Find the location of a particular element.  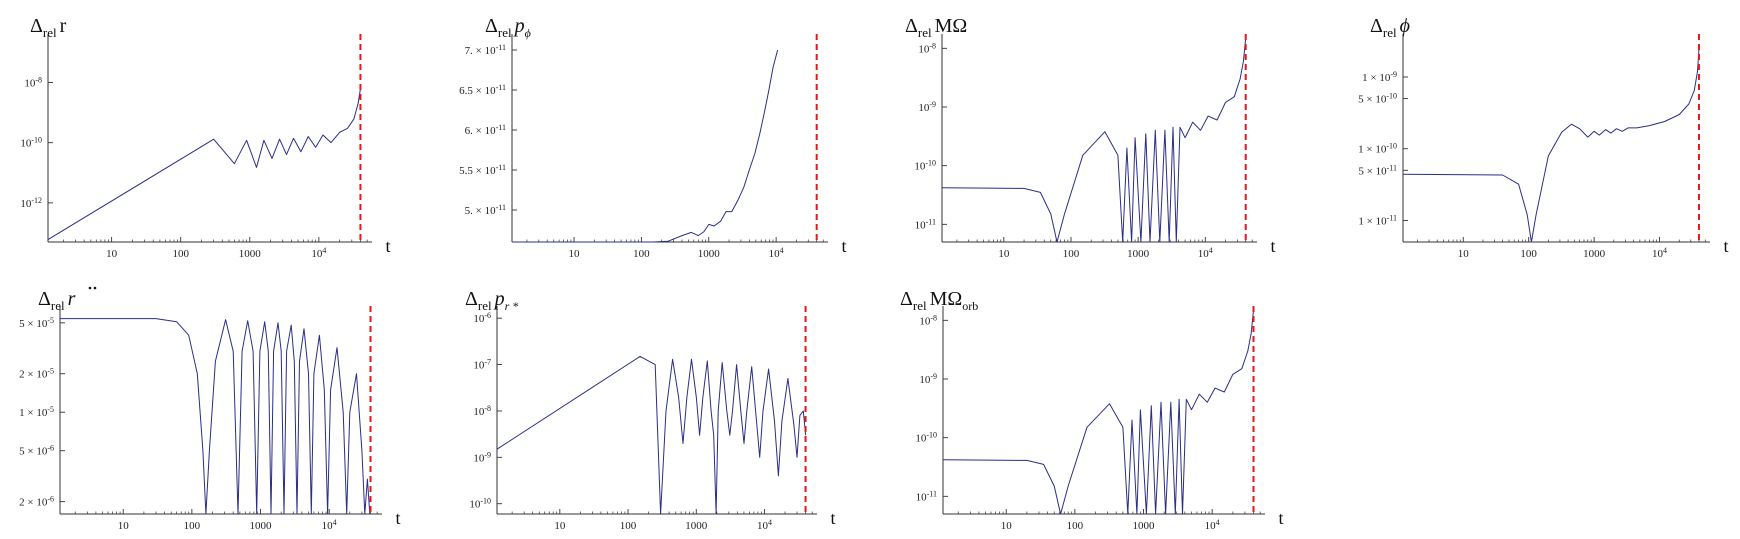

y-tick-label: 10⁻¹² is located at coordinates (31, 202).